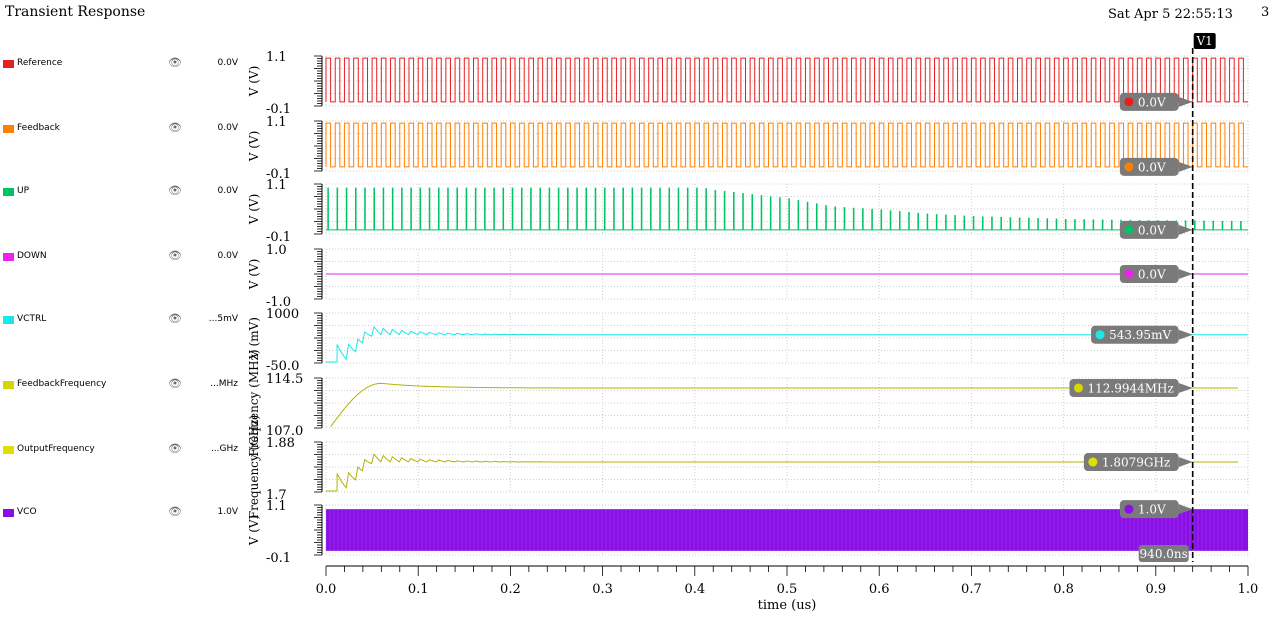 Image resolution: width=1276 pixels, height=617 pixels. Describe the element at coordinates (1155, 589) in the screenshot. I see `x-tick-label: 0.9` at that location.